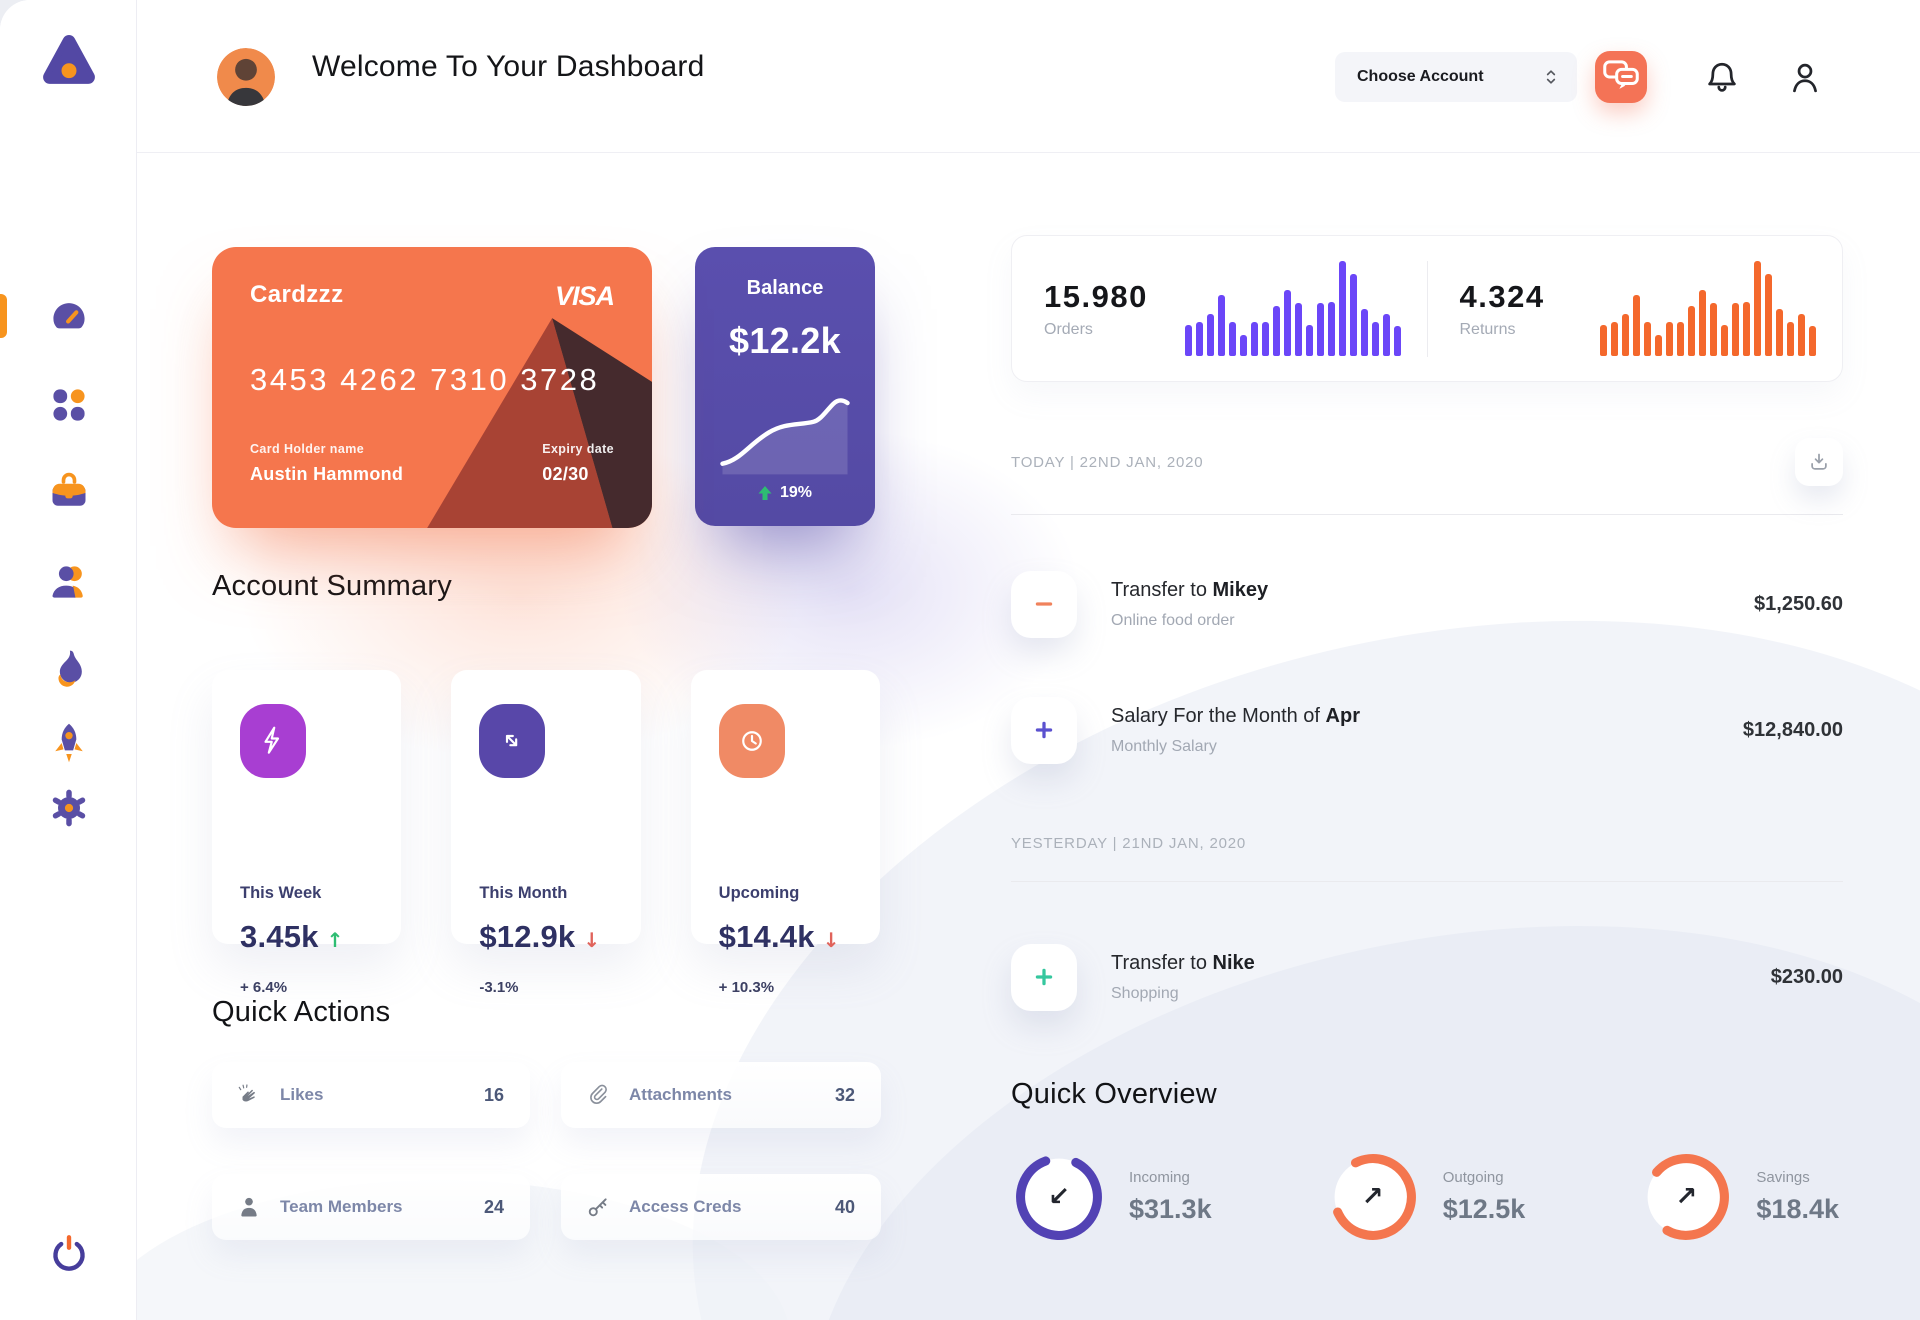  I want to click on action-count: 32, so click(844, 1094).